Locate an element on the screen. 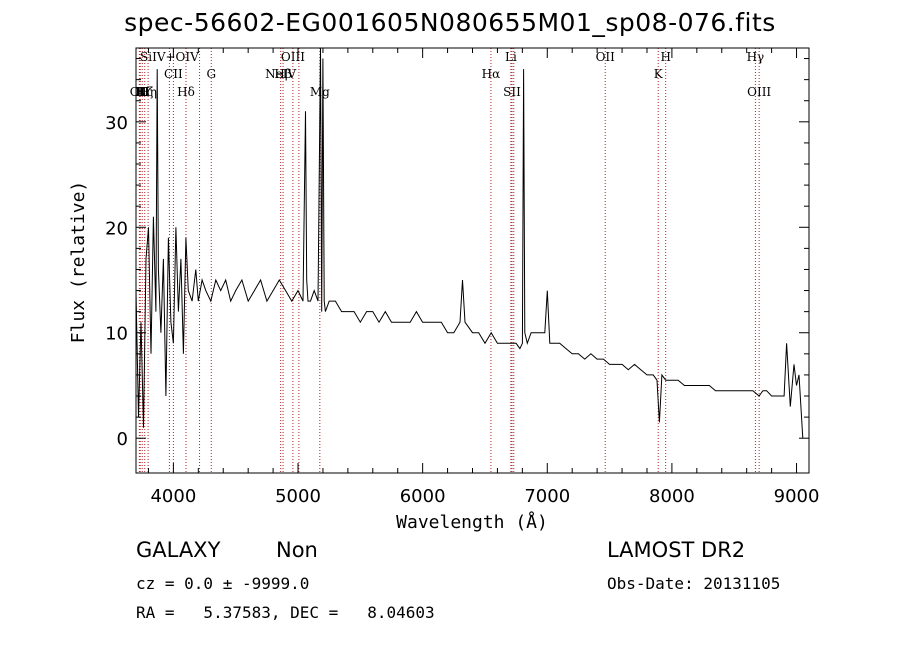 The height and width of the screenshot is (649, 900). x-tick-label: 9000 is located at coordinates (797, 496).